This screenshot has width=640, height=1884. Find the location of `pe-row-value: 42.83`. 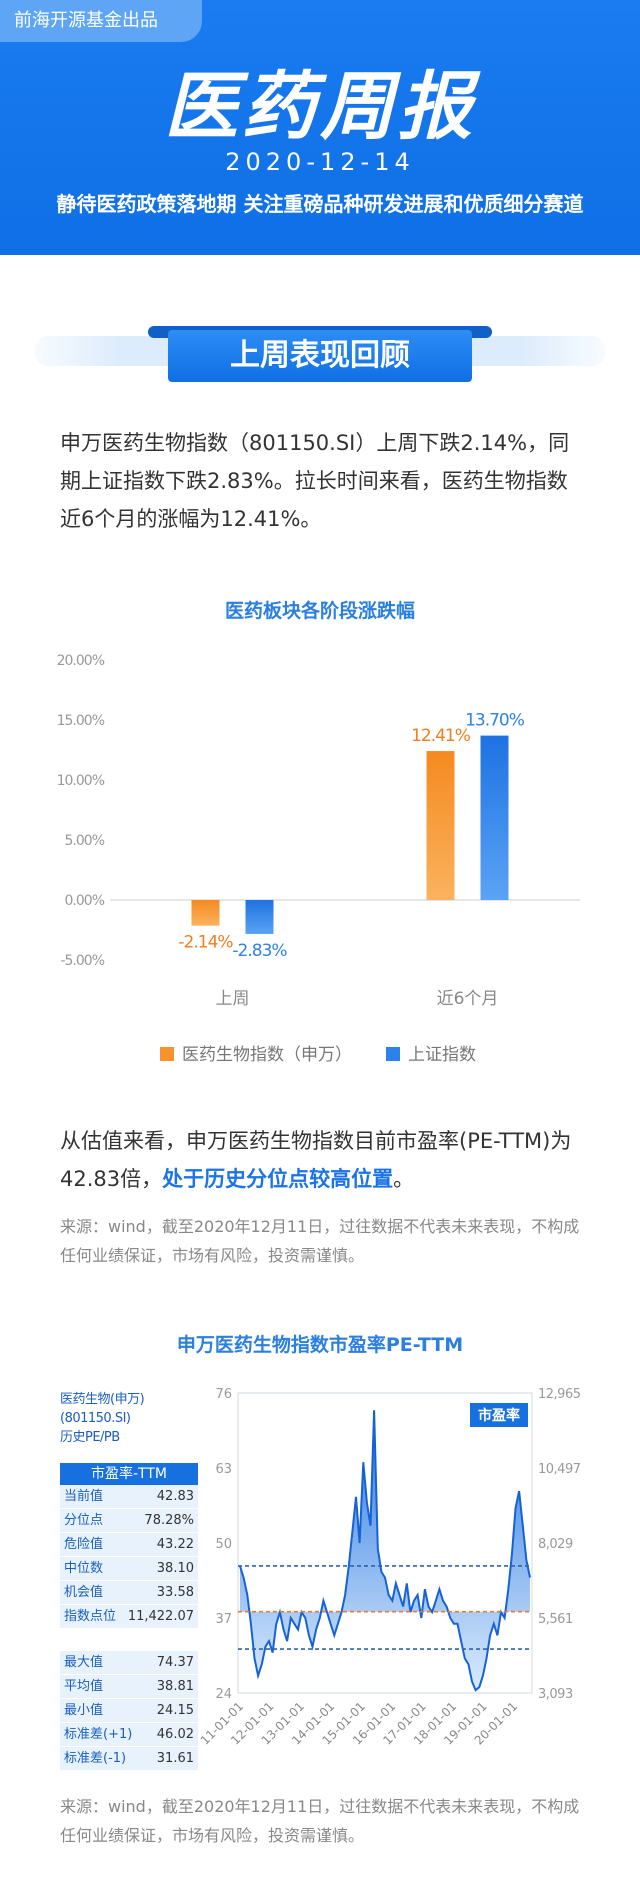

pe-row-value: 42.83 is located at coordinates (175, 1496).